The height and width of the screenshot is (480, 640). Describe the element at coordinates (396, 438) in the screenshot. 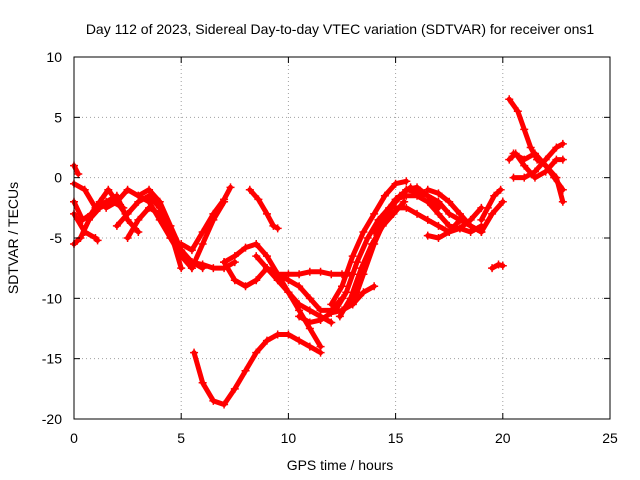

I see `x-tick-label: 15` at that location.